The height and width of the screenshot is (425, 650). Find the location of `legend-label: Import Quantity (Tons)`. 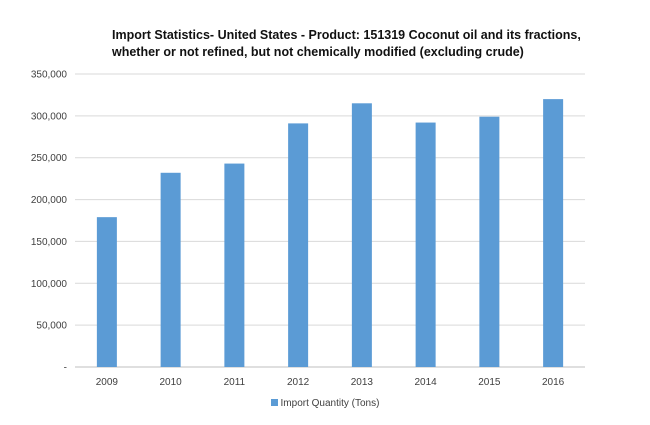

legend-label: Import Quantity (Tons) is located at coordinates (330, 403).